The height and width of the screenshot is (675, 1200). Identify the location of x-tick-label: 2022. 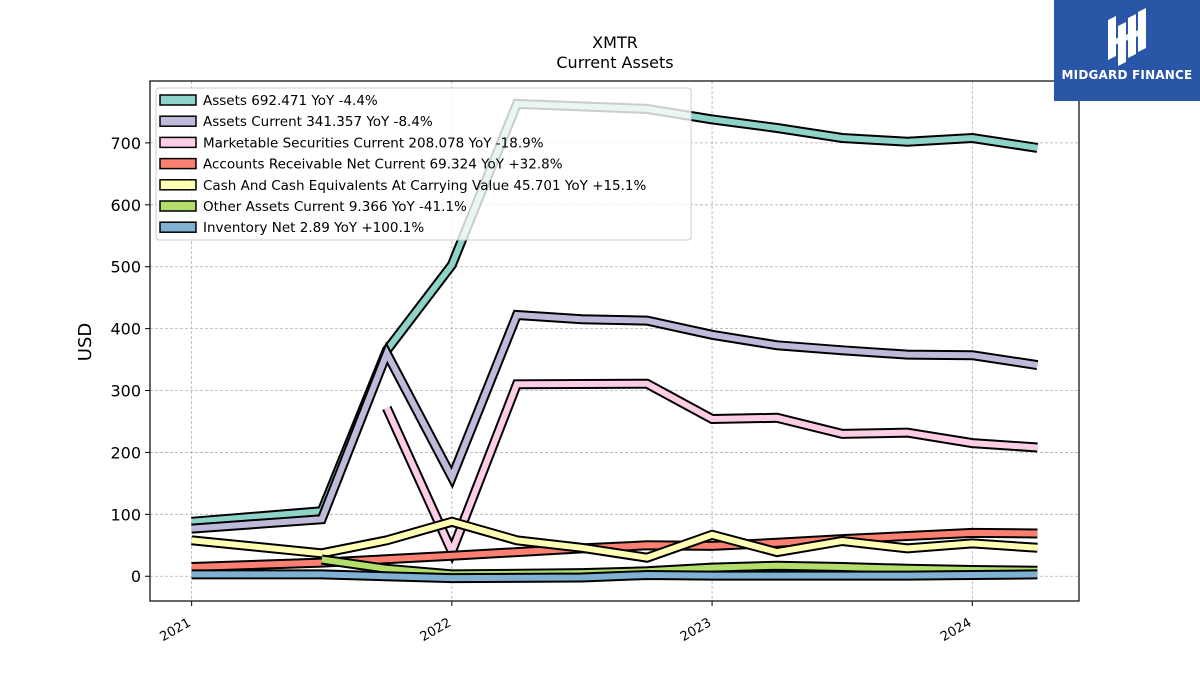
(436, 630).